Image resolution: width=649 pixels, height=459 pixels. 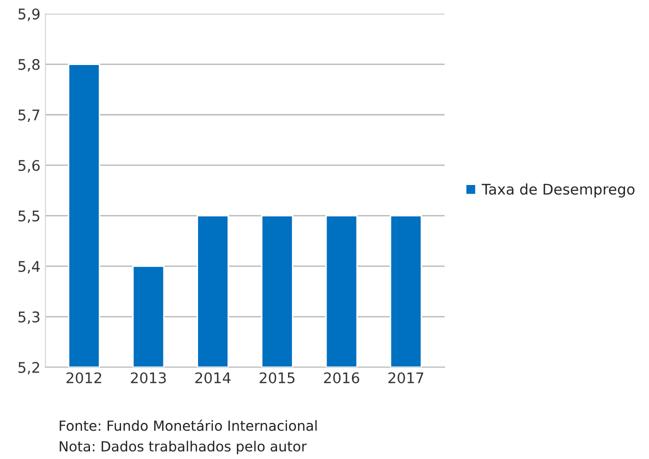 What do you see at coordinates (148, 378) in the screenshot?
I see `x-tick-label: 2013` at bounding box center [148, 378].